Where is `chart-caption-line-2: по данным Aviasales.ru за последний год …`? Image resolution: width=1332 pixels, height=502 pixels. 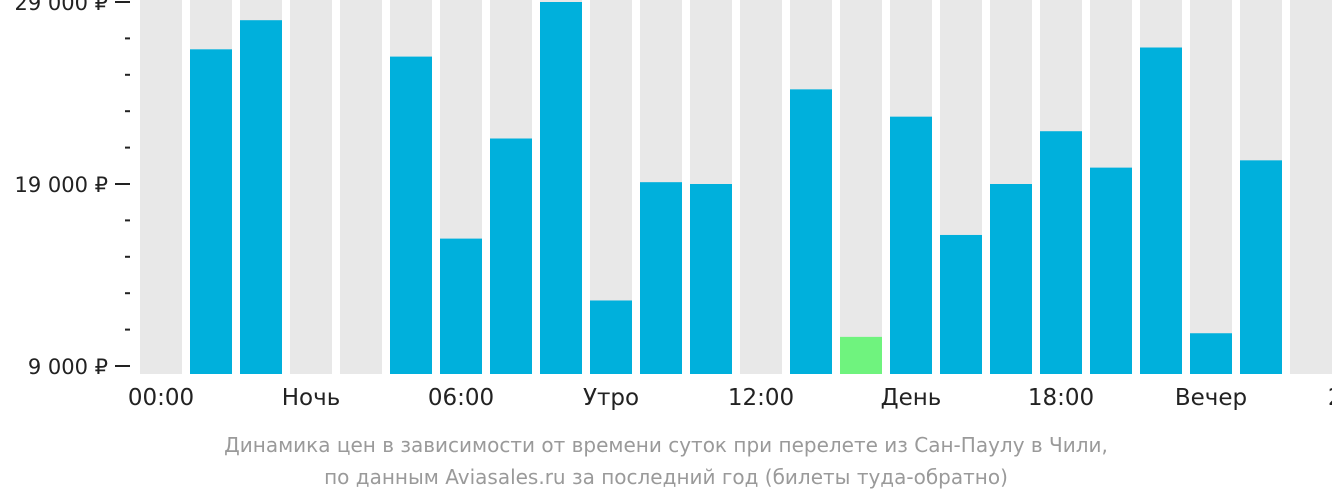 chart-caption-line-2: по данным Aviasales.ru за последний год … is located at coordinates (666, 477).